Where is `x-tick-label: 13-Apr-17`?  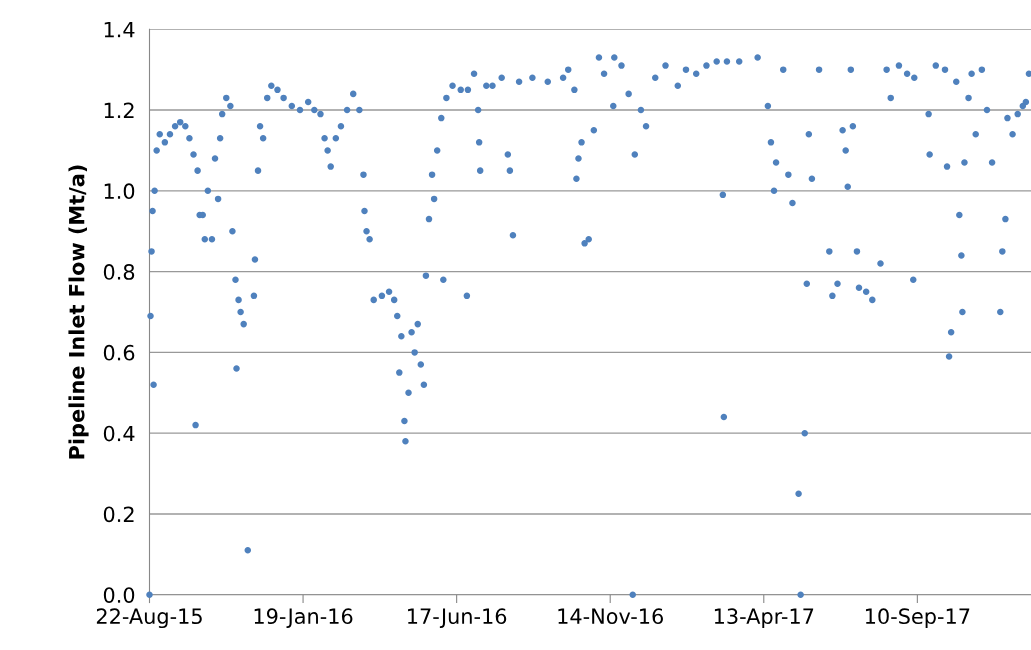
x-tick-label: 13-Apr-17 is located at coordinates (764, 618).